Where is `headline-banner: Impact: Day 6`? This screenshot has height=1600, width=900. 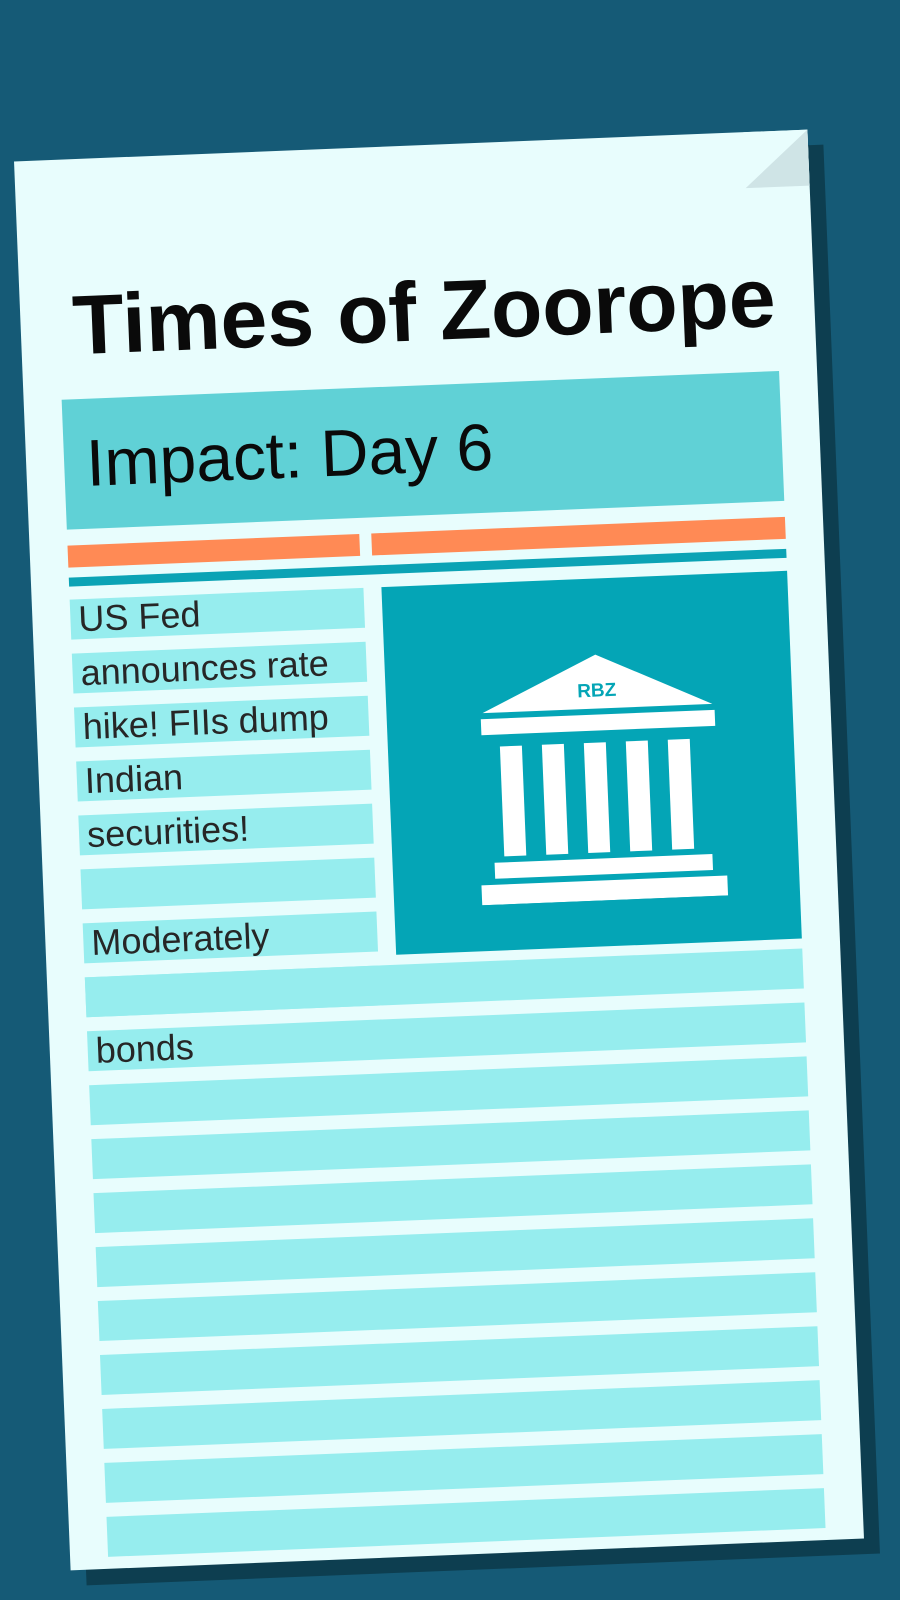 headline-banner: Impact: Day 6 is located at coordinates (423, 450).